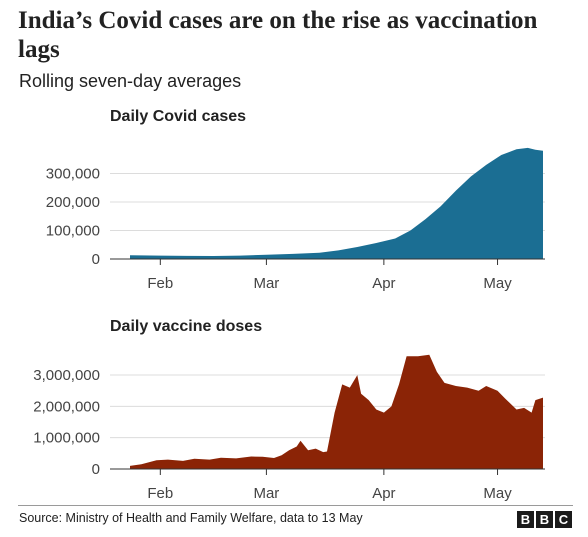  I want to click on y-tick-label: 200,000, so click(73, 202).